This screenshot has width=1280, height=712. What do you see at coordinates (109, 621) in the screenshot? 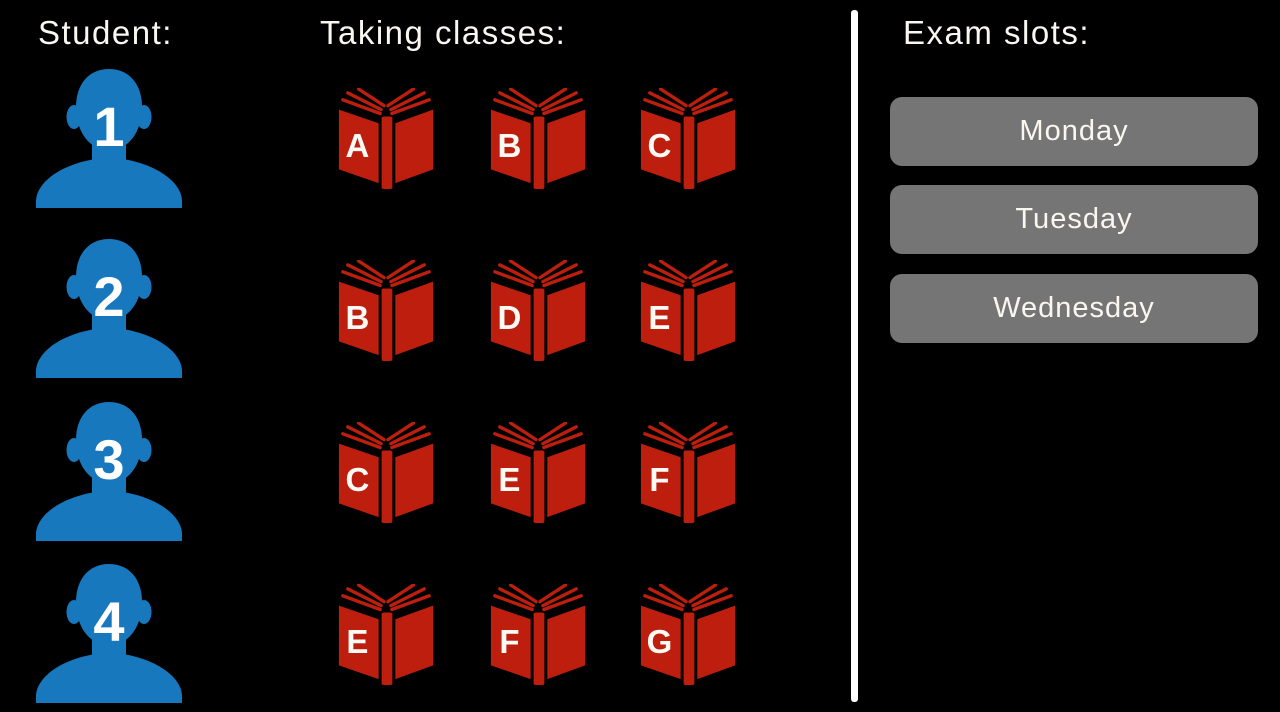
I see `student-number: 4` at bounding box center [109, 621].